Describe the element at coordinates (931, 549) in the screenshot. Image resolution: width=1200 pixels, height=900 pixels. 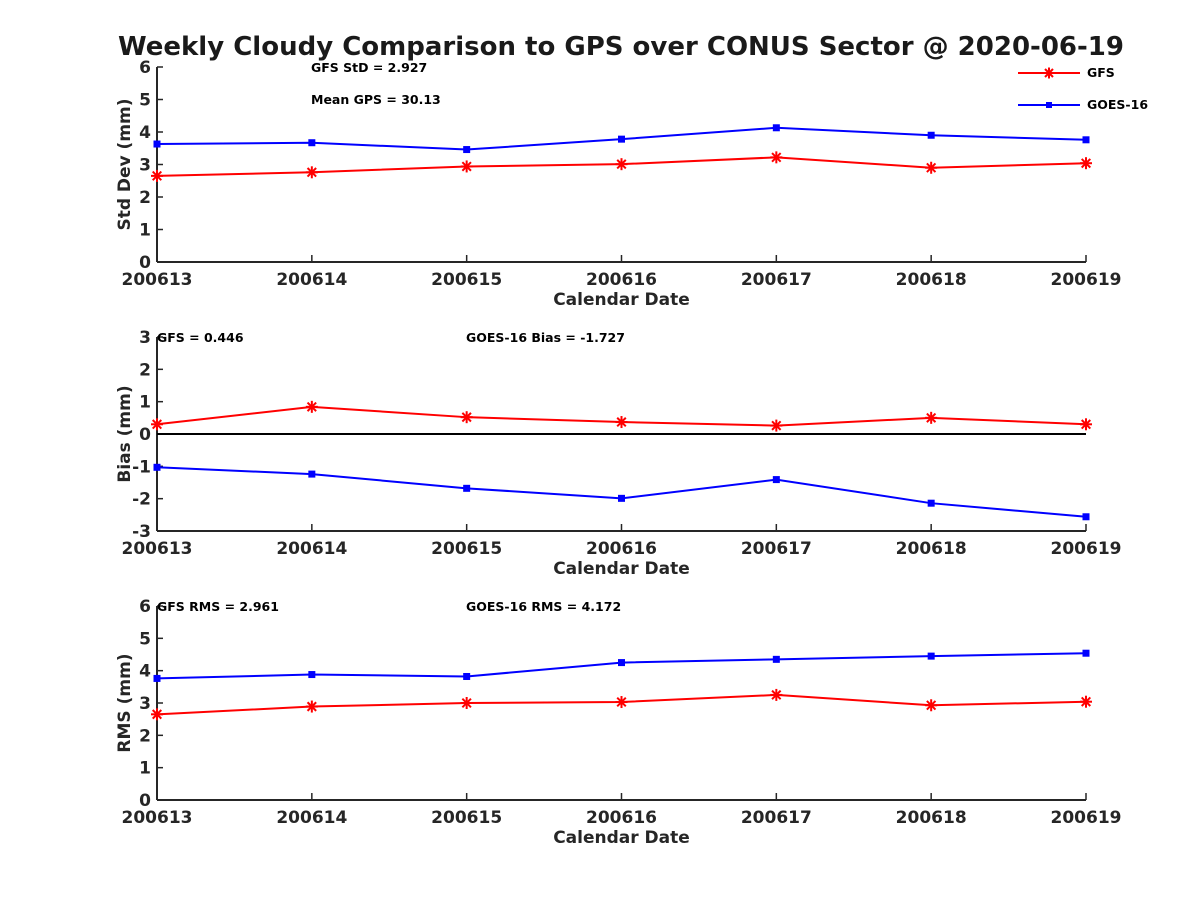
I see `bias-x-tick-label: 200618` at that location.